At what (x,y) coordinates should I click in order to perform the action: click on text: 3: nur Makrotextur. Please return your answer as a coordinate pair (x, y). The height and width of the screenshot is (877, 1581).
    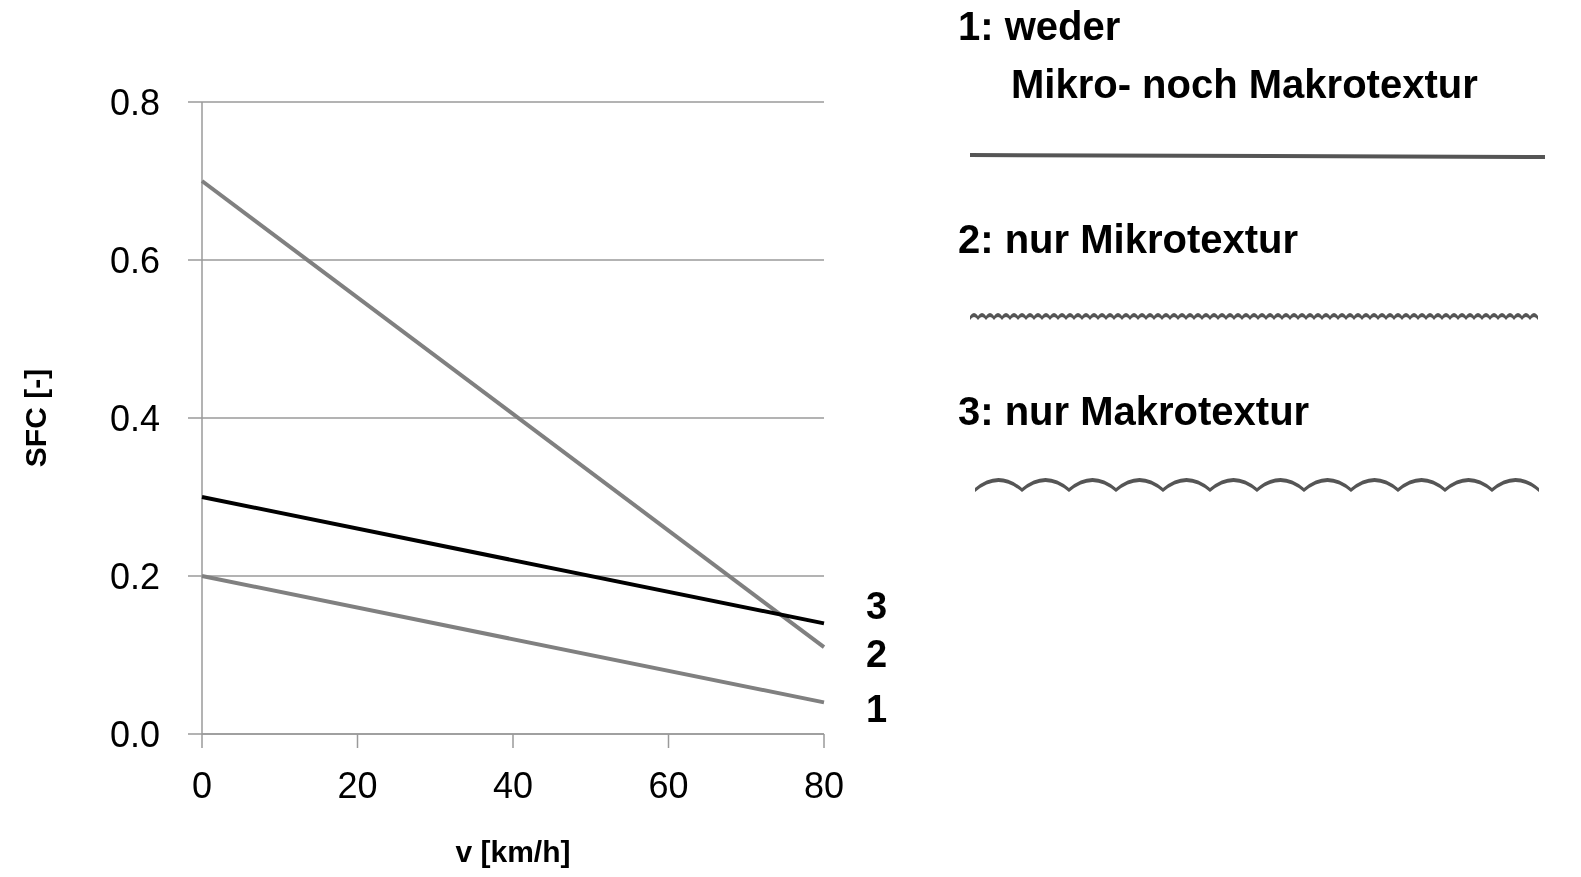
    Looking at the image, I should click on (1134, 411).